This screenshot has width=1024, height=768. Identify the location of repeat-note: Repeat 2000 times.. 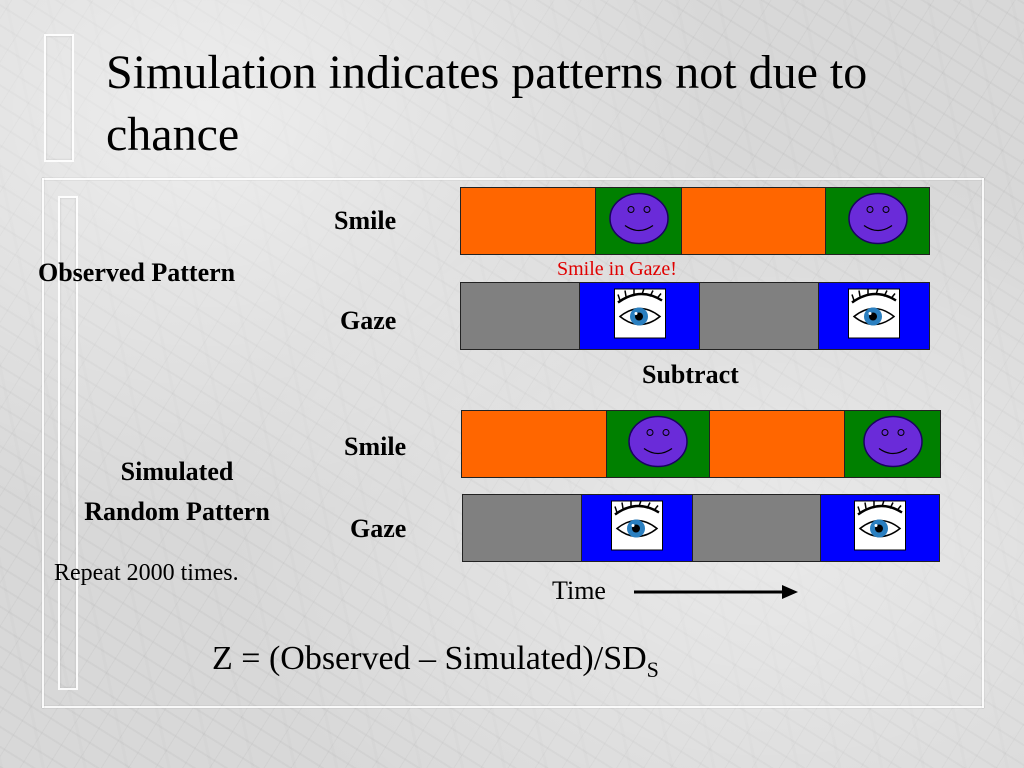
(146, 573).